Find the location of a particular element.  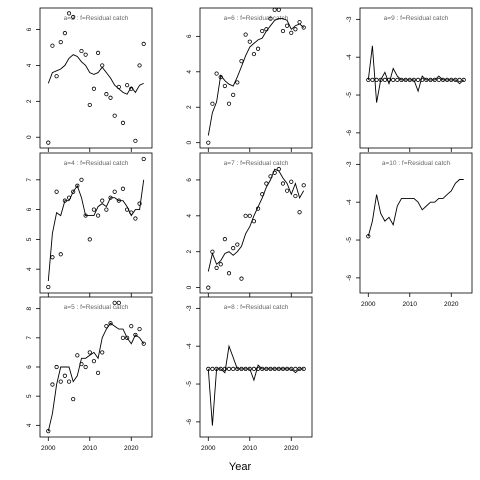

panel-2: a=6 : f=Residual catch 0 2 4 6 is located at coordinates (249, 79).